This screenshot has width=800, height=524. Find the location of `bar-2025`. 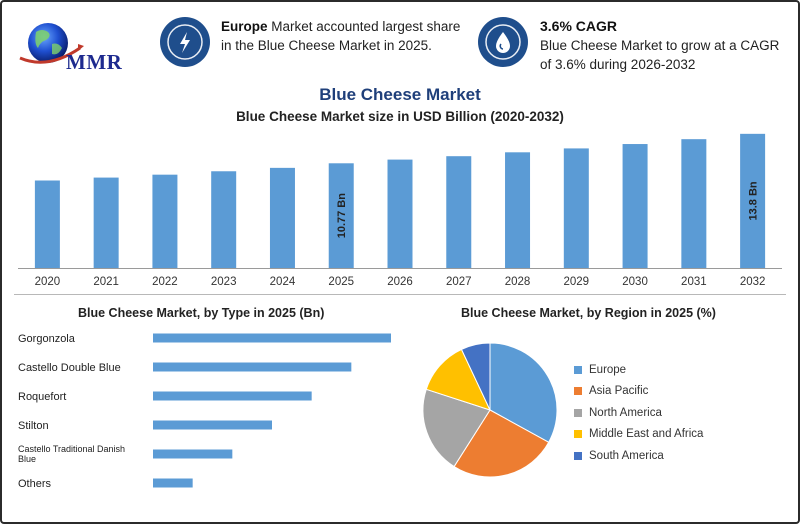

bar-2025 is located at coordinates (341, 215).